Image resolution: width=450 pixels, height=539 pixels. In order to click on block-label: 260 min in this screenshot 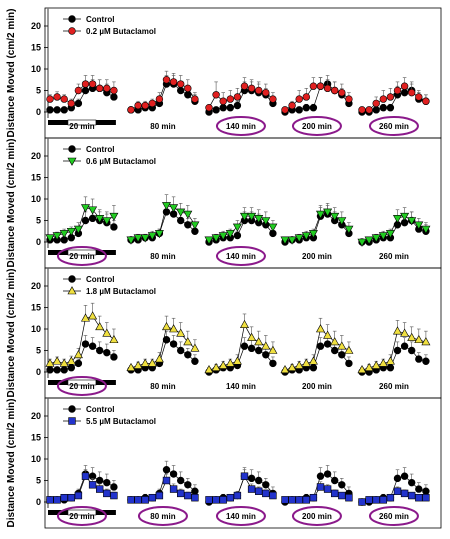, I will do `click(394, 386)`.